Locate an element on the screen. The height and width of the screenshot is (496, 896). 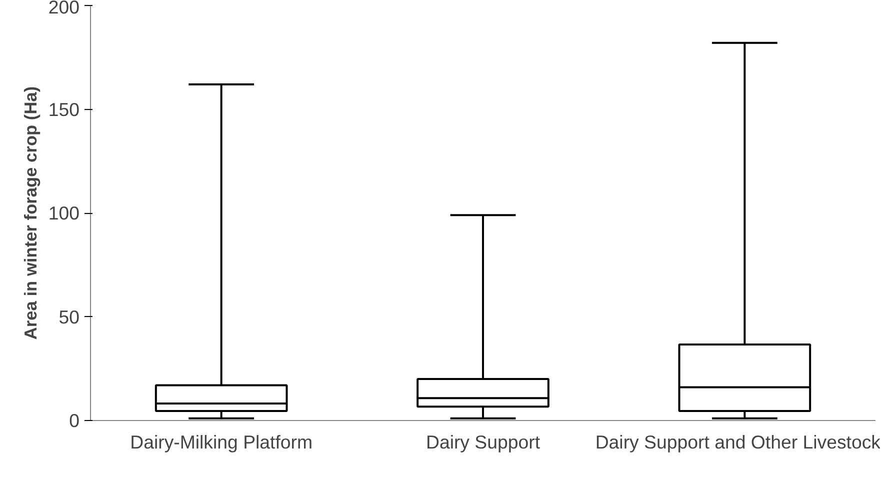
x-tick-label: Dairy-Milking Platform is located at coordinates (221, 442).